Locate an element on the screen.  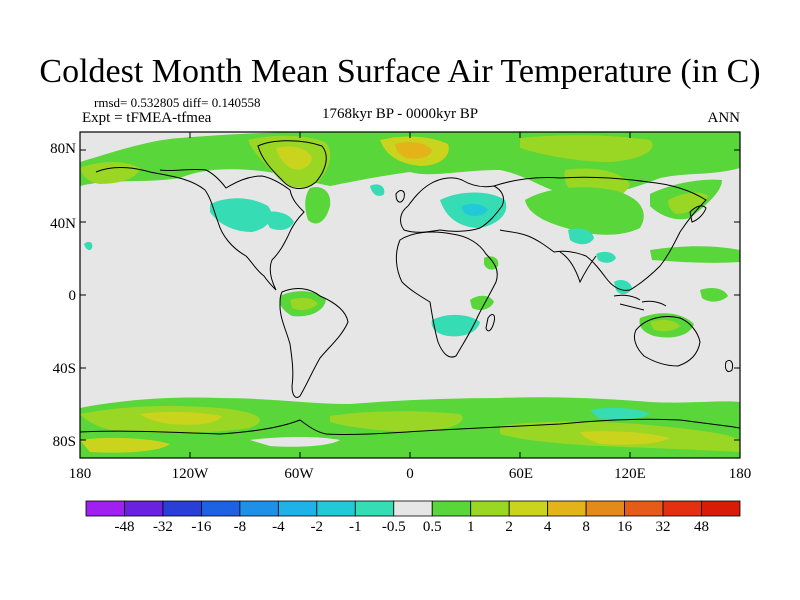
europe-cool-core is located at coordinates (475, 210).